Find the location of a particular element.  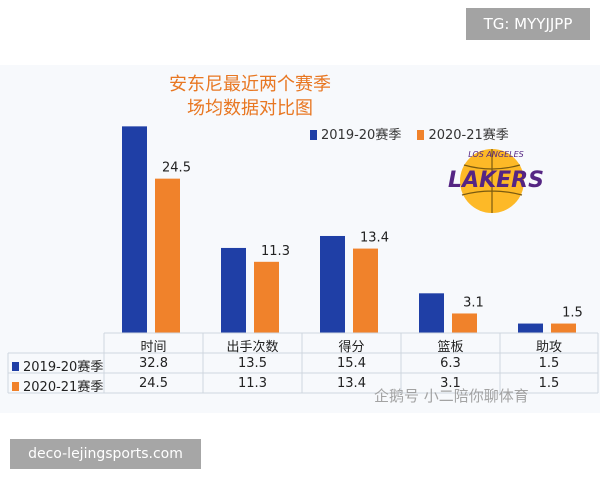

legend: 2019-20赛季 2020-21赛季 is located at coordinates (415, 133).